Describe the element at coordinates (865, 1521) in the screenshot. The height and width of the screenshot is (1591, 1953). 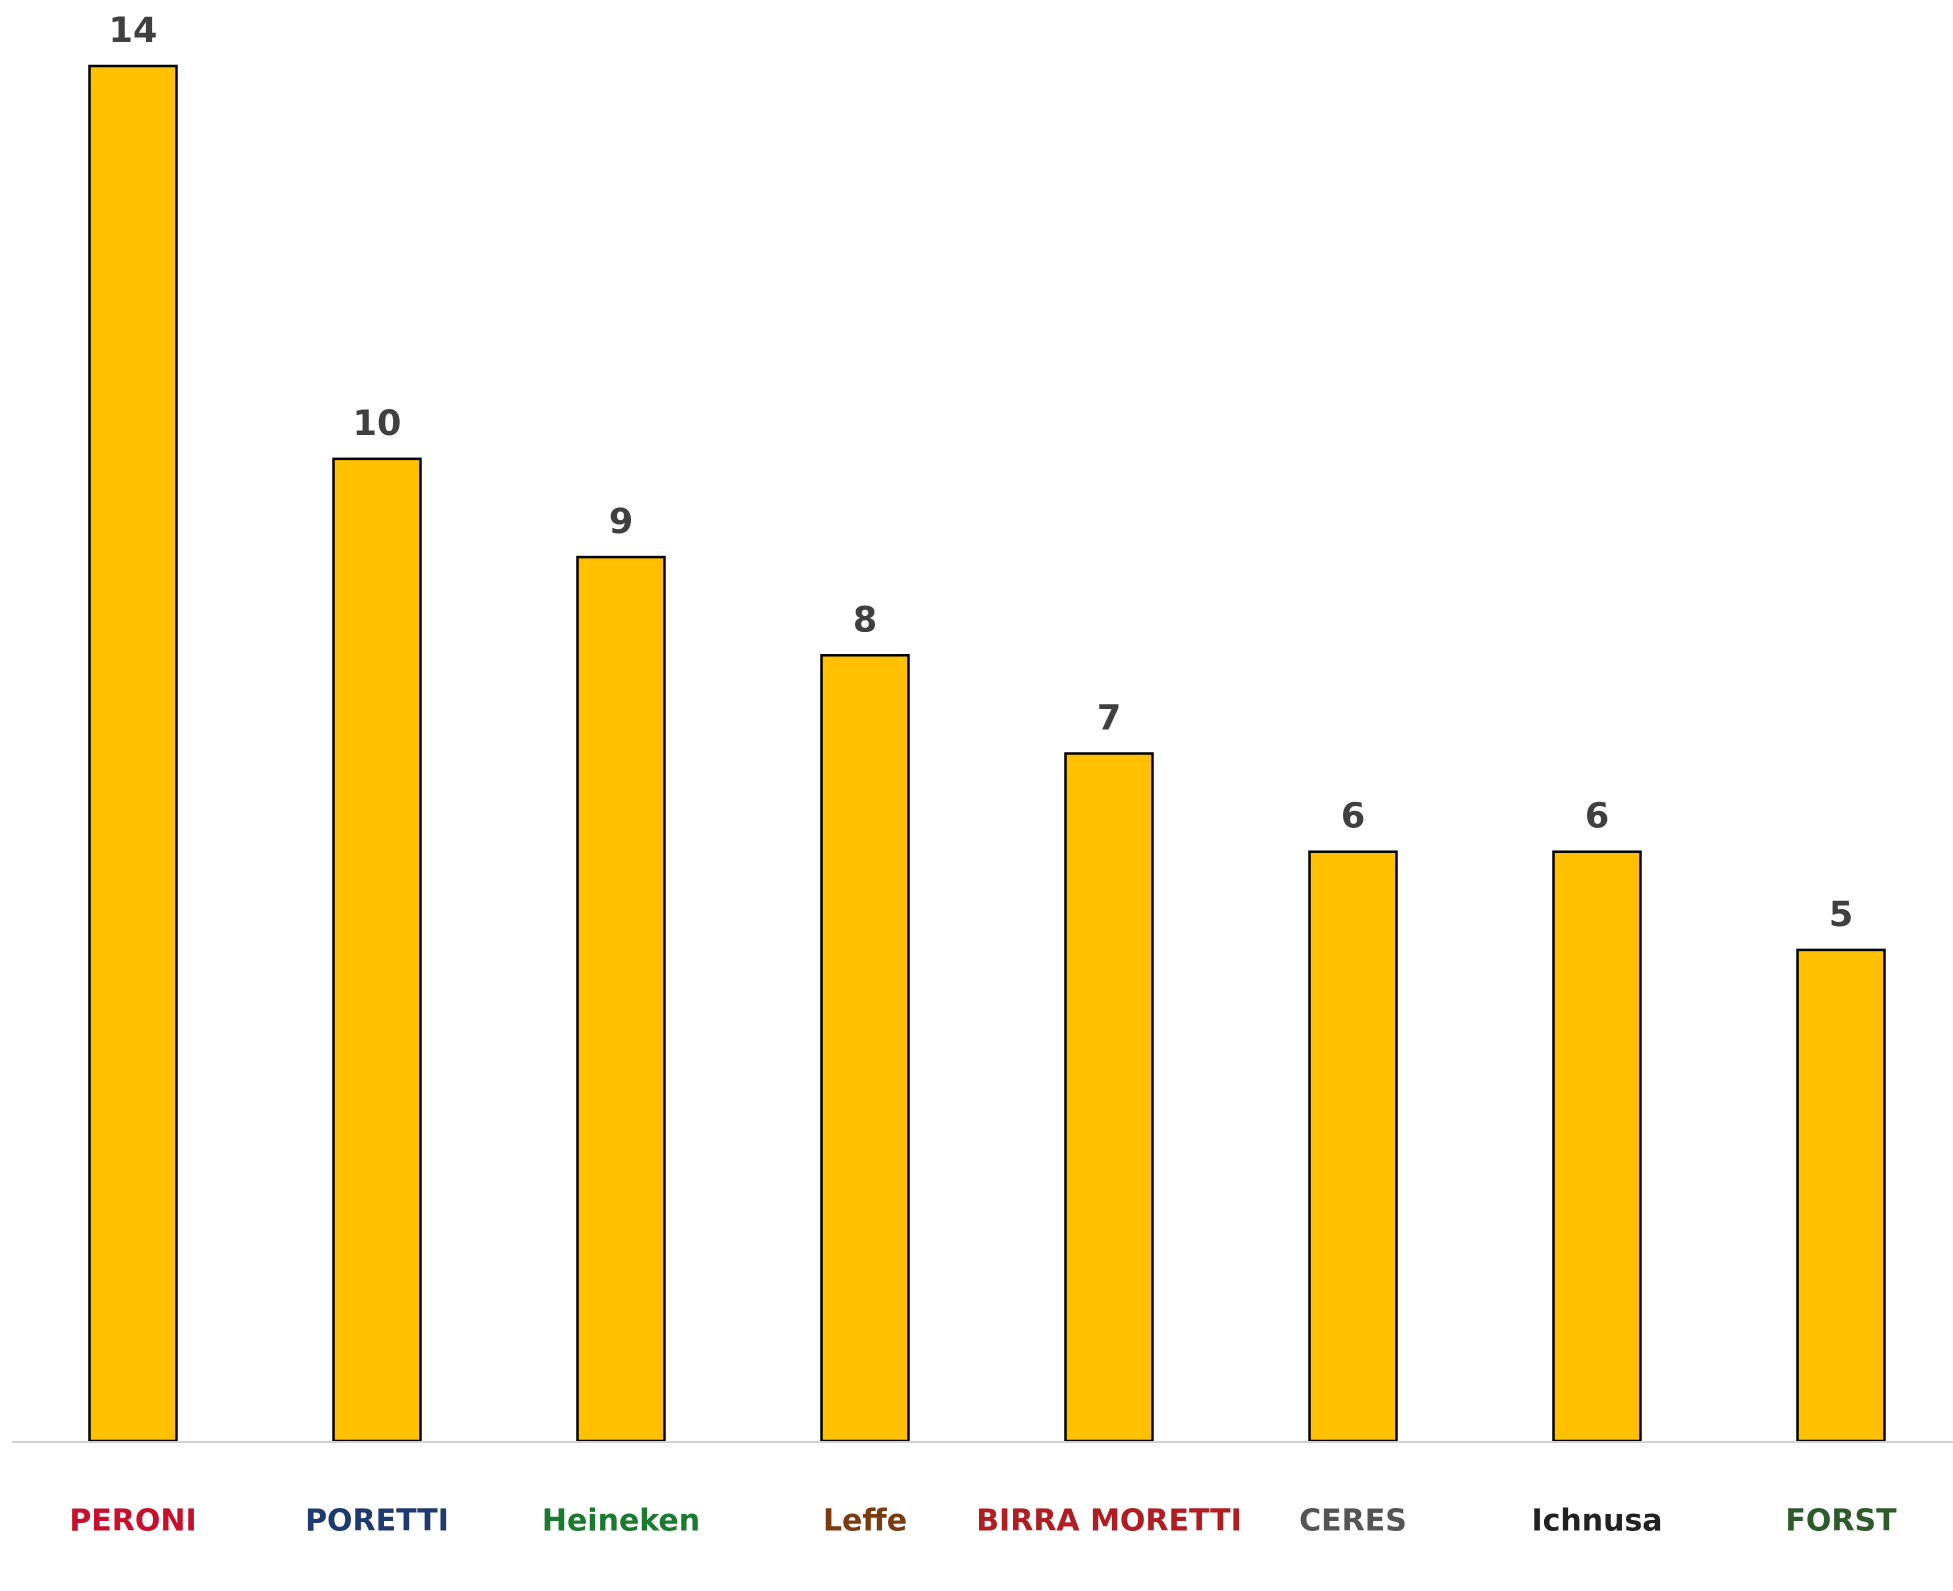
I see `x-tick-label: Leffe` at that location.